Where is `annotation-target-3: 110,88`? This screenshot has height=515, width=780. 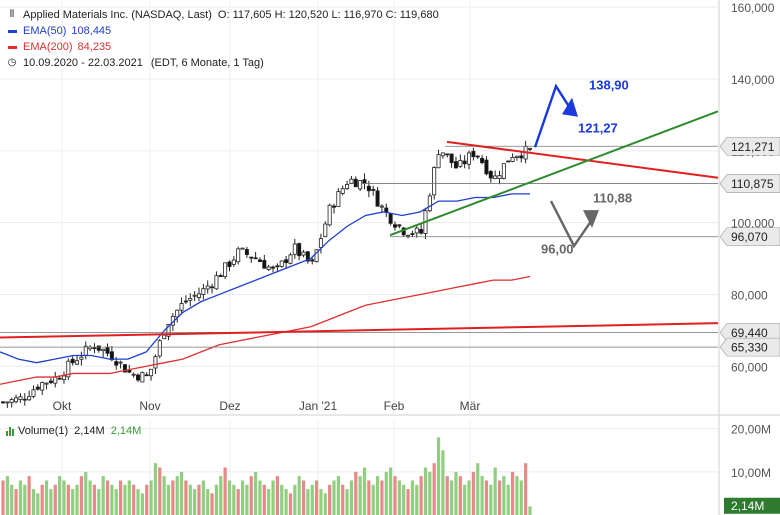
annotation-target-3: 110,88 is located at coordinates (612, 198).